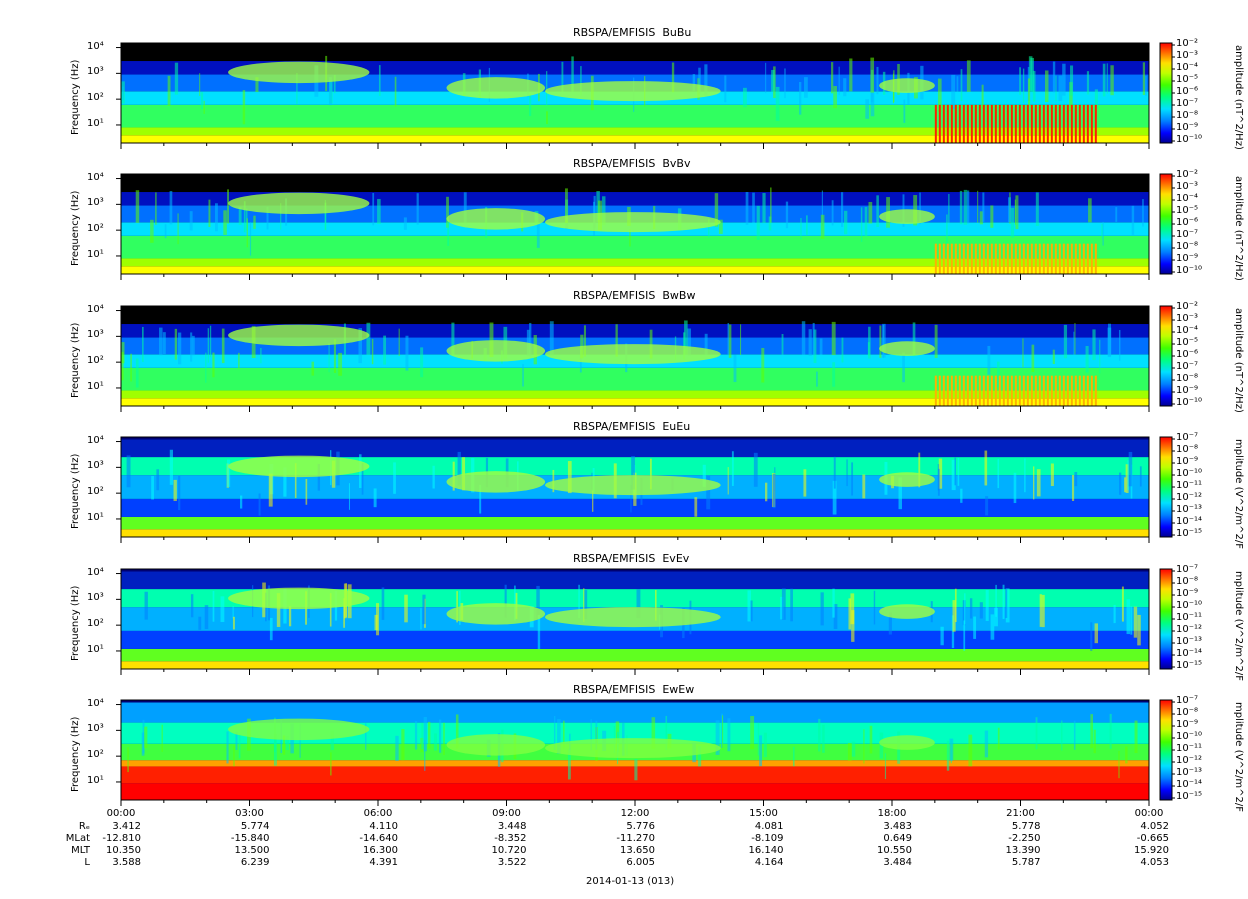  Describe the element at coordinates (1189, 796) in the screenshot. I see `colorbar-tick-label: 10⁻¹⁵` at that location.